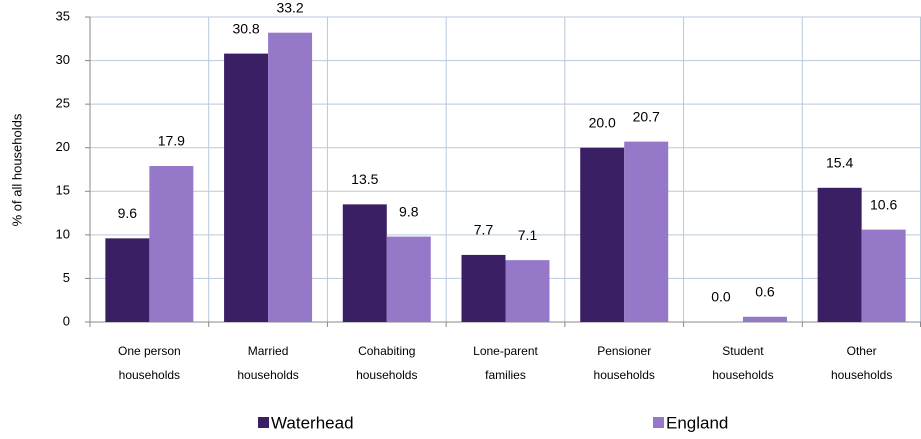 This screenshot has height=439, width=921. Describe the element at coordinates (289, 7) in the screenshot. I see `data-label: 33.2` at that location.